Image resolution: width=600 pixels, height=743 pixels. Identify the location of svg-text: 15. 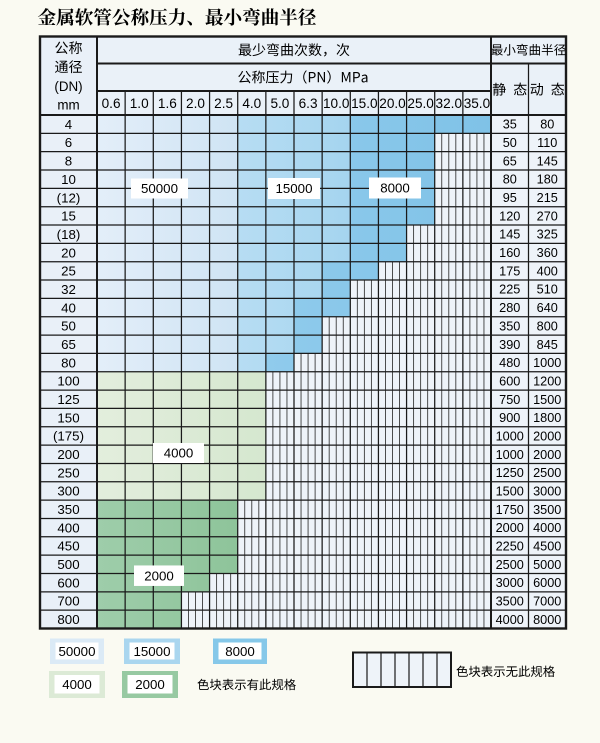
(68, 216).